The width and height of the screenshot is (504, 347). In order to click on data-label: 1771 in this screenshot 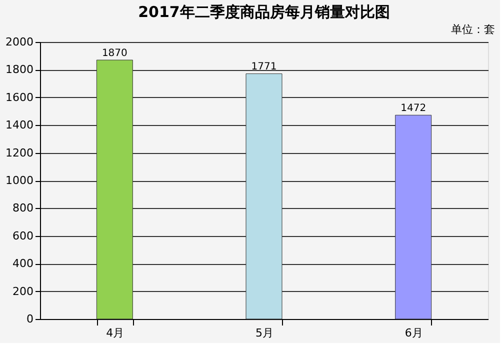, I will do `click(264, 67)`.